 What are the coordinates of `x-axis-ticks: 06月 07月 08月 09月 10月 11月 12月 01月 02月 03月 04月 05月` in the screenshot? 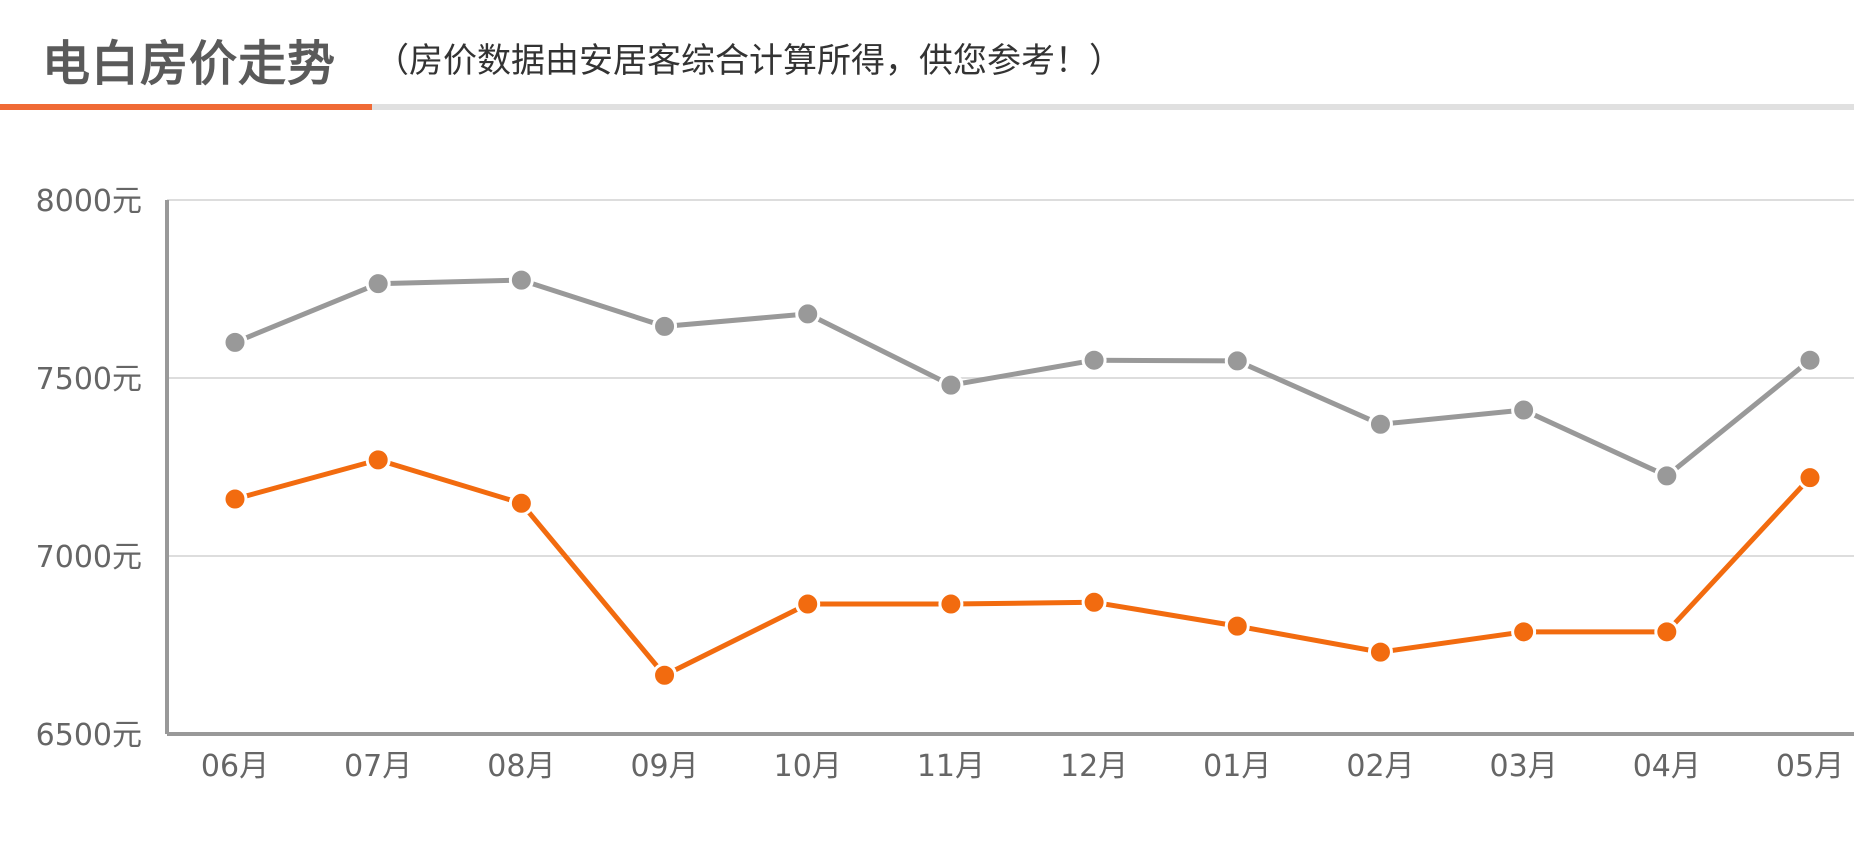 It's located at (1022, 766).